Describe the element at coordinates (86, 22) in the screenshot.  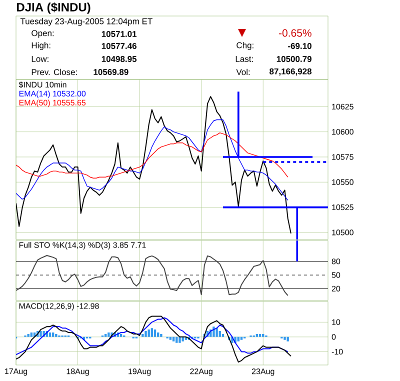
I see `text: Tuesday 23-Aug-2005 12:04pm ET` at that location.